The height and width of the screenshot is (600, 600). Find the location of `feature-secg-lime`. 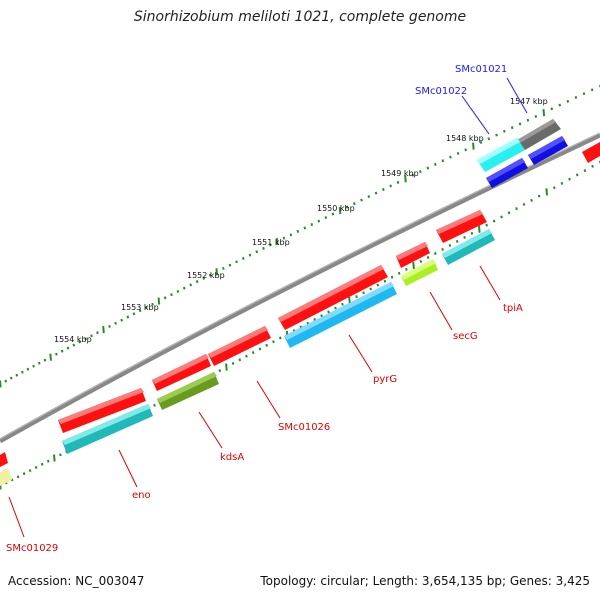

feature-secg-lime is located at coordinates (419, 272).